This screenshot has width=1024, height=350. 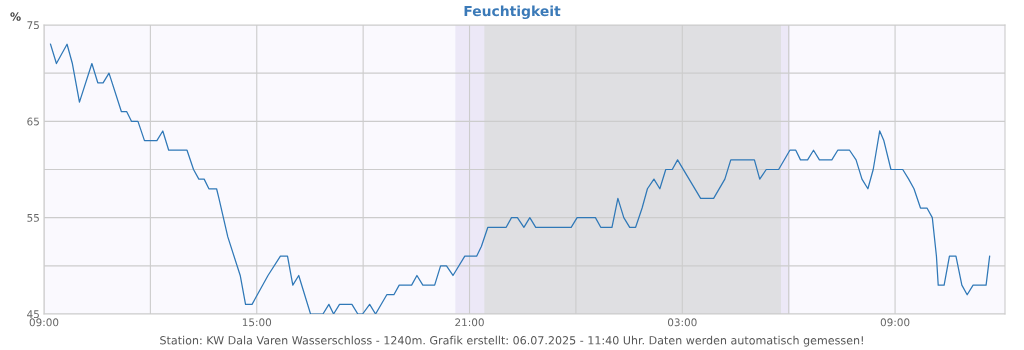 I want to click on y-tick-label: 55, so click(x=33, y=218).